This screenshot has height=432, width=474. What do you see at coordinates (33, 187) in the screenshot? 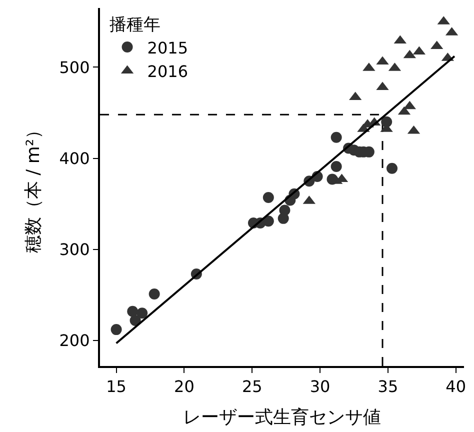
I see `y-axis-title: 穂数（本 / m²）` at bounding box center [33, 187].